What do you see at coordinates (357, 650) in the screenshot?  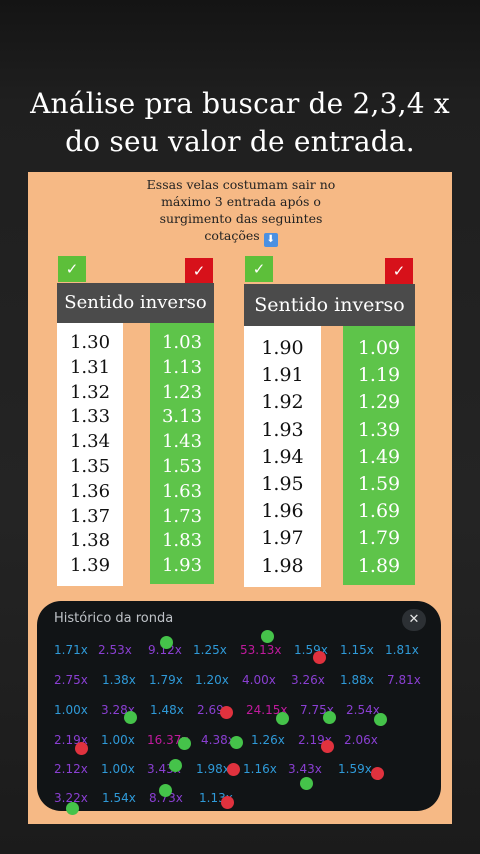 I see `history-multiplier: 1.15x` at bounding box center [357, 650].